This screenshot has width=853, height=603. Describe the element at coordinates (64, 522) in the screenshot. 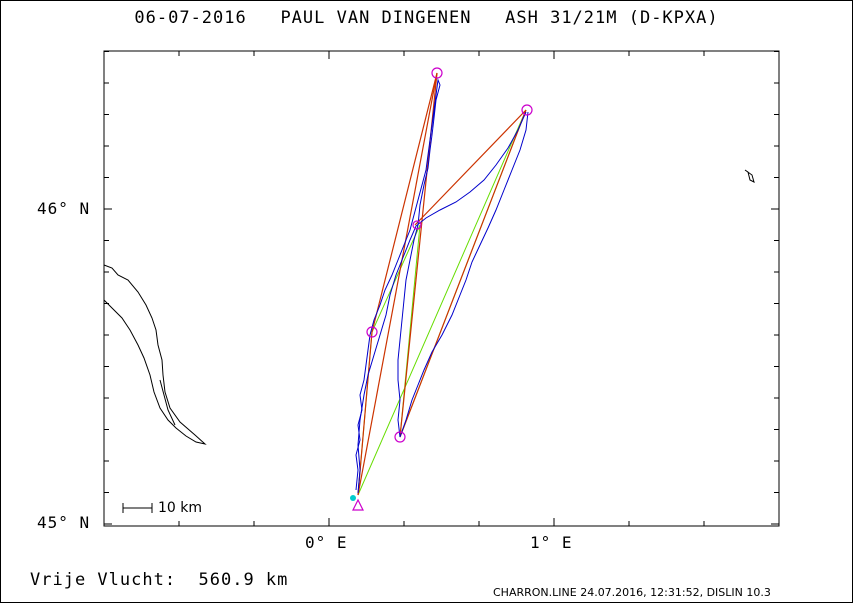

I see `lat-label-45: 45° N` at that location.